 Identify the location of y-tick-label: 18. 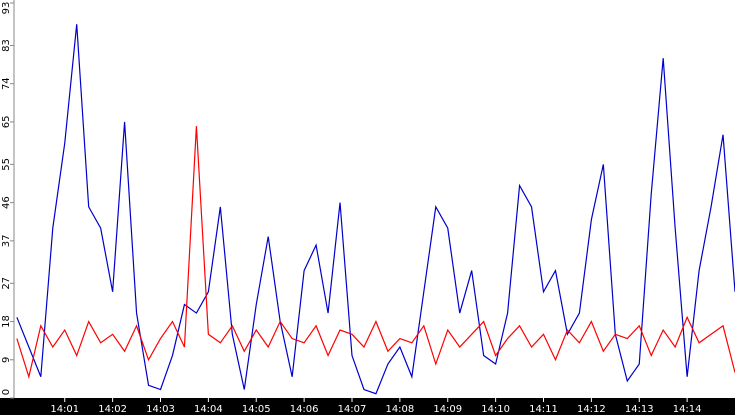
(6, 321).